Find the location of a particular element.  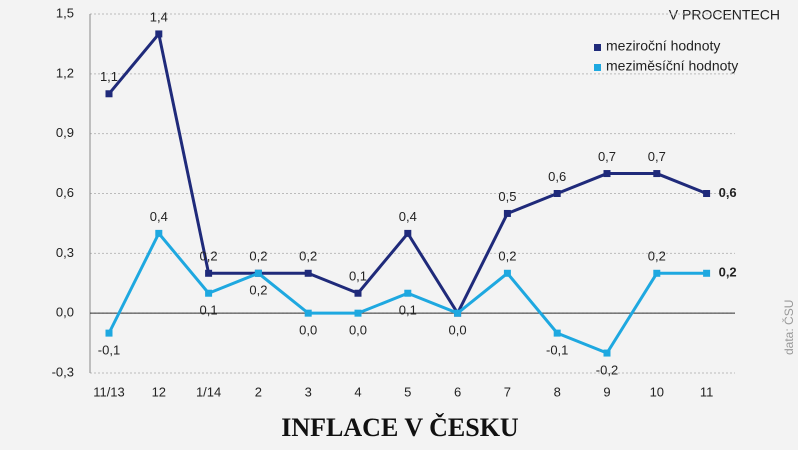

source: data: ČSU is located at coordinates (788, 327).